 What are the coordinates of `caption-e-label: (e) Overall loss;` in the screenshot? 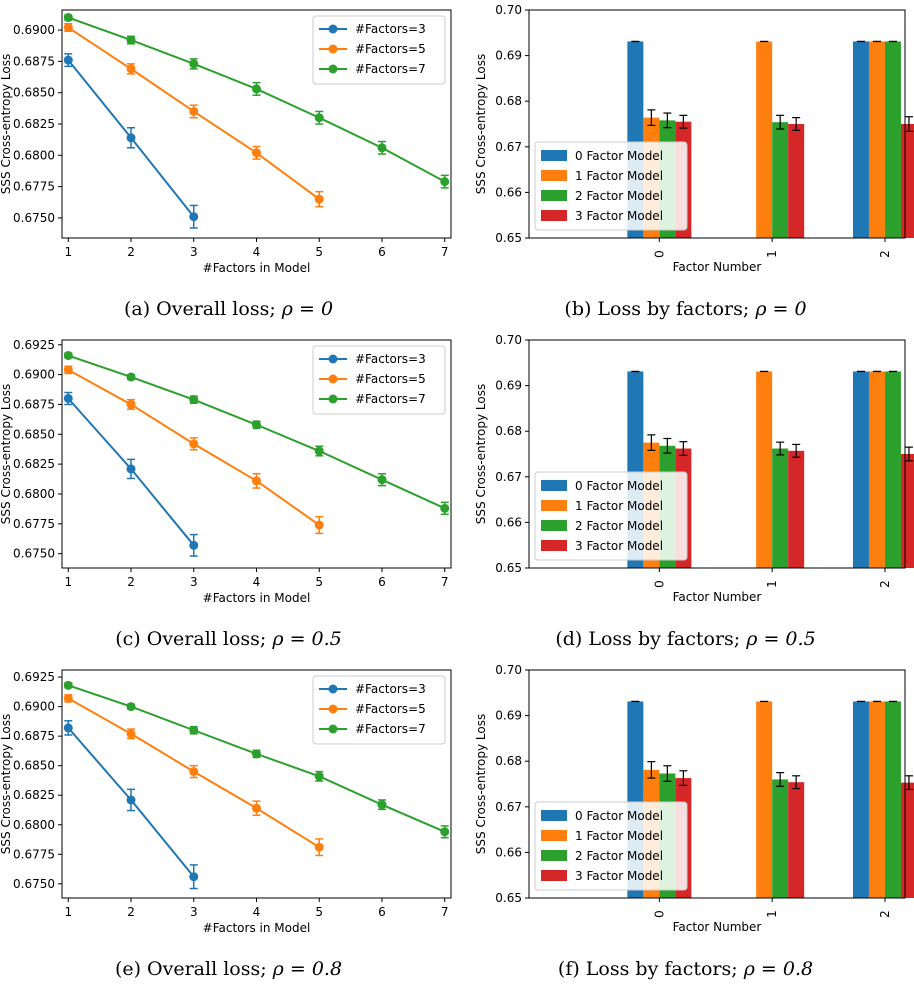 It's located at (190, 969).